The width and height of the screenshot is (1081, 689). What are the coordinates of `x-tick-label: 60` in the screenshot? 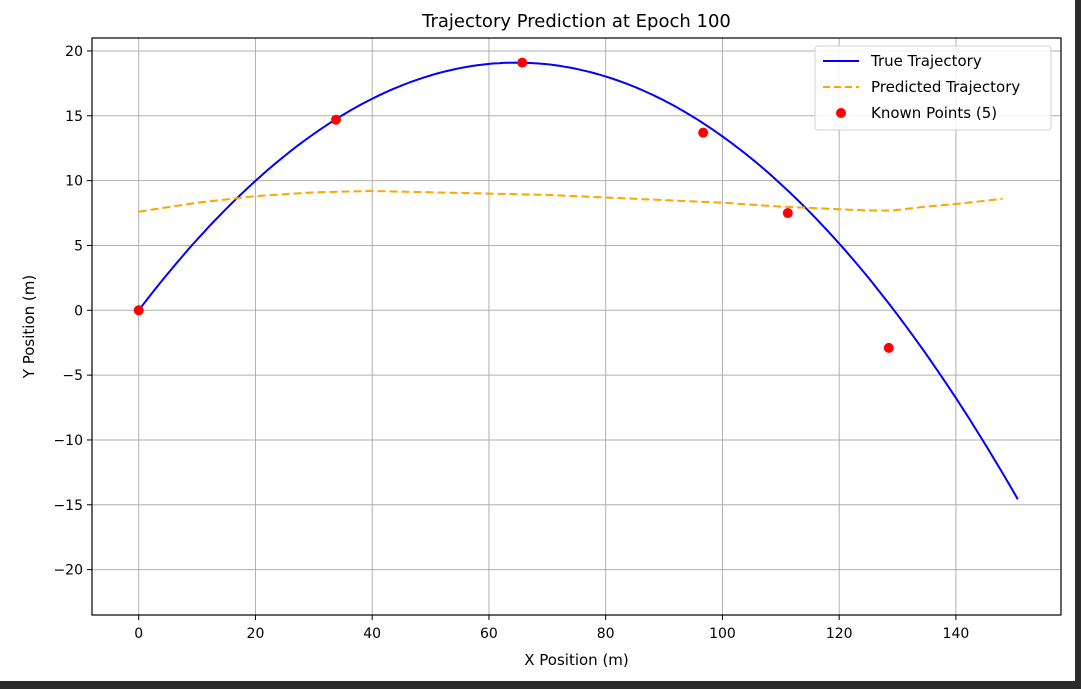 It's located at (489, 634).